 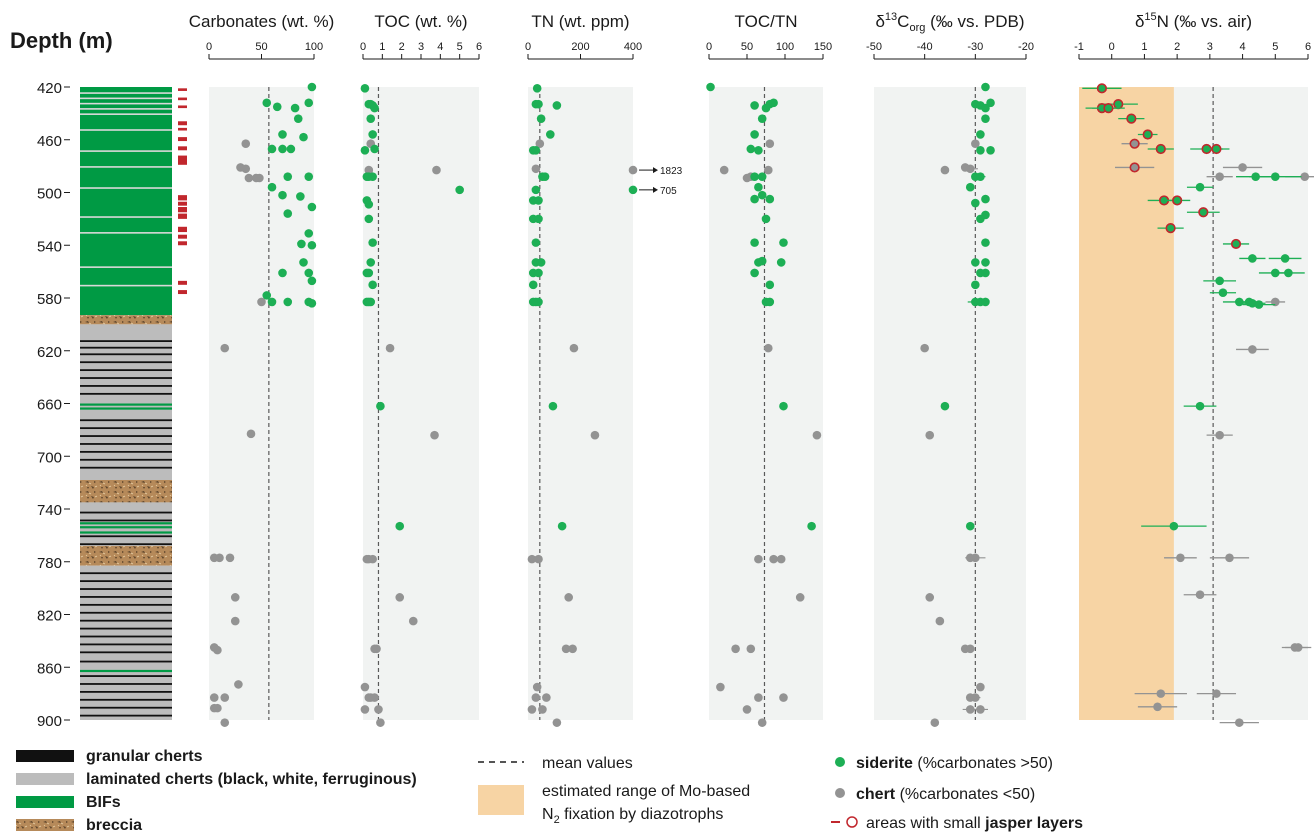 What do you see at coordinates (747, 47) in the screenshot?
I see `x-tick-label: 50` at bounding box center [747, 47].